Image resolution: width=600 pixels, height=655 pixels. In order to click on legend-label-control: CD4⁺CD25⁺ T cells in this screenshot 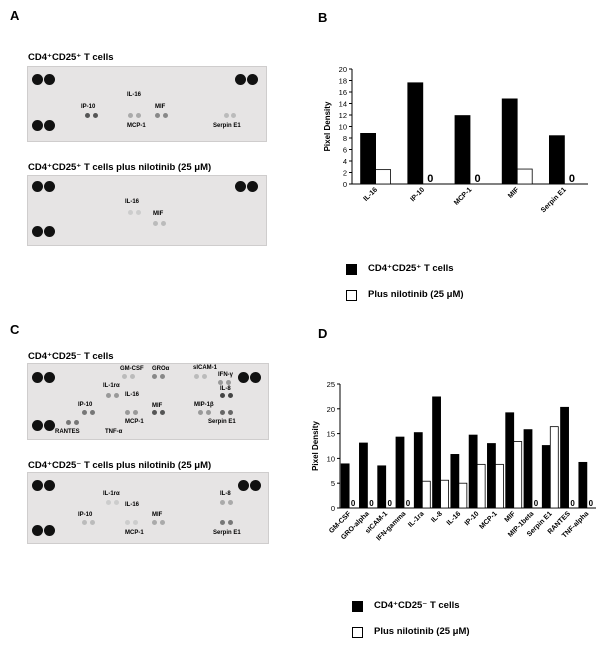, I will do `click(411, 268)`.